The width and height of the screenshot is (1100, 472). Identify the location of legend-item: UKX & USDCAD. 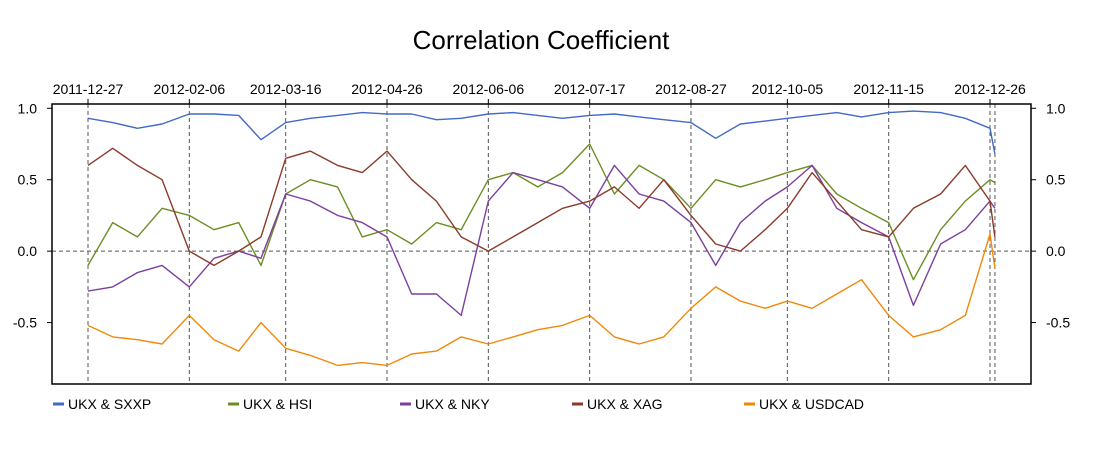
(804, 404).